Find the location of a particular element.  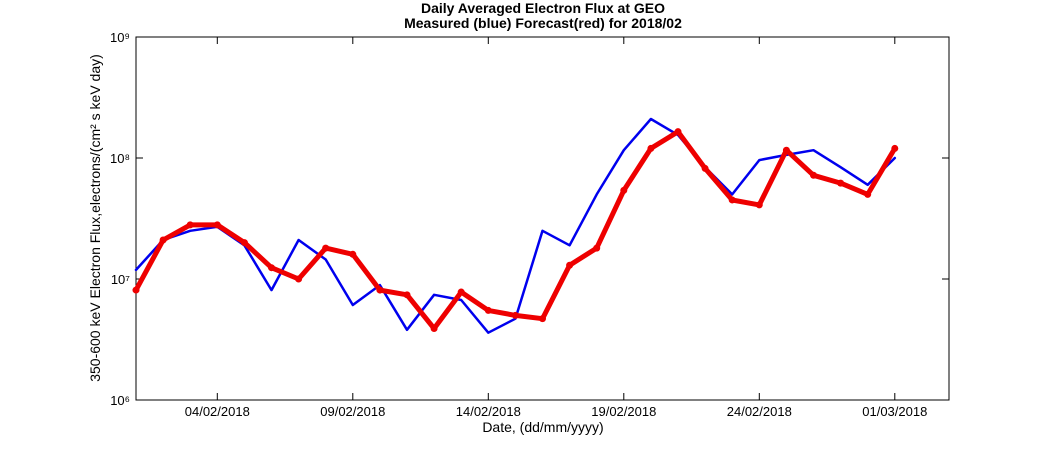

x-tick-label: 14/02/2018 is located at coordinates (488, 411).